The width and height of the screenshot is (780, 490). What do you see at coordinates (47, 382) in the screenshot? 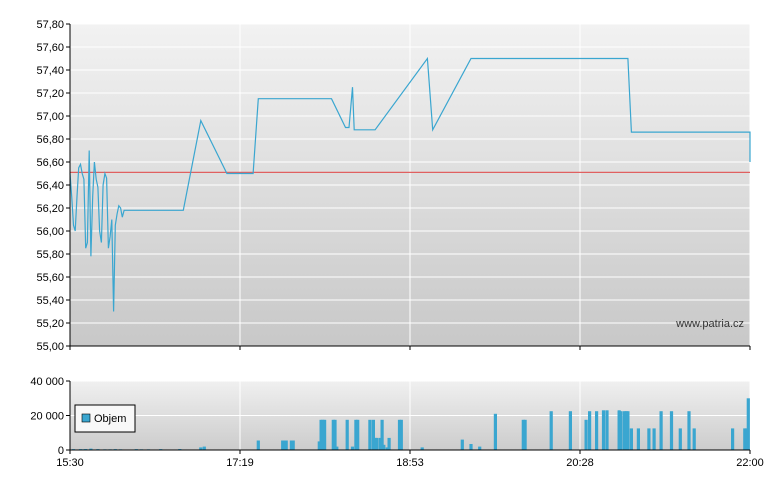
I see `volume-y-tick-label: 40 000` at bounding box center [47, 382].